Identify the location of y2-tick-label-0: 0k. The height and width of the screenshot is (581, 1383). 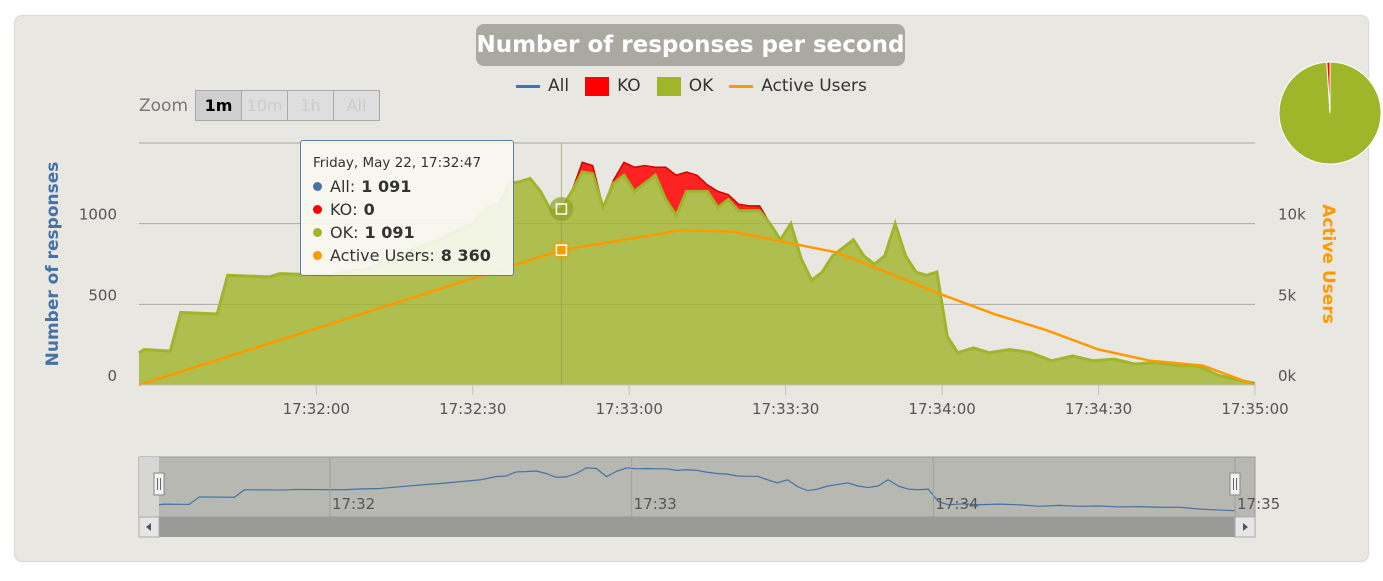
(1287, 376).